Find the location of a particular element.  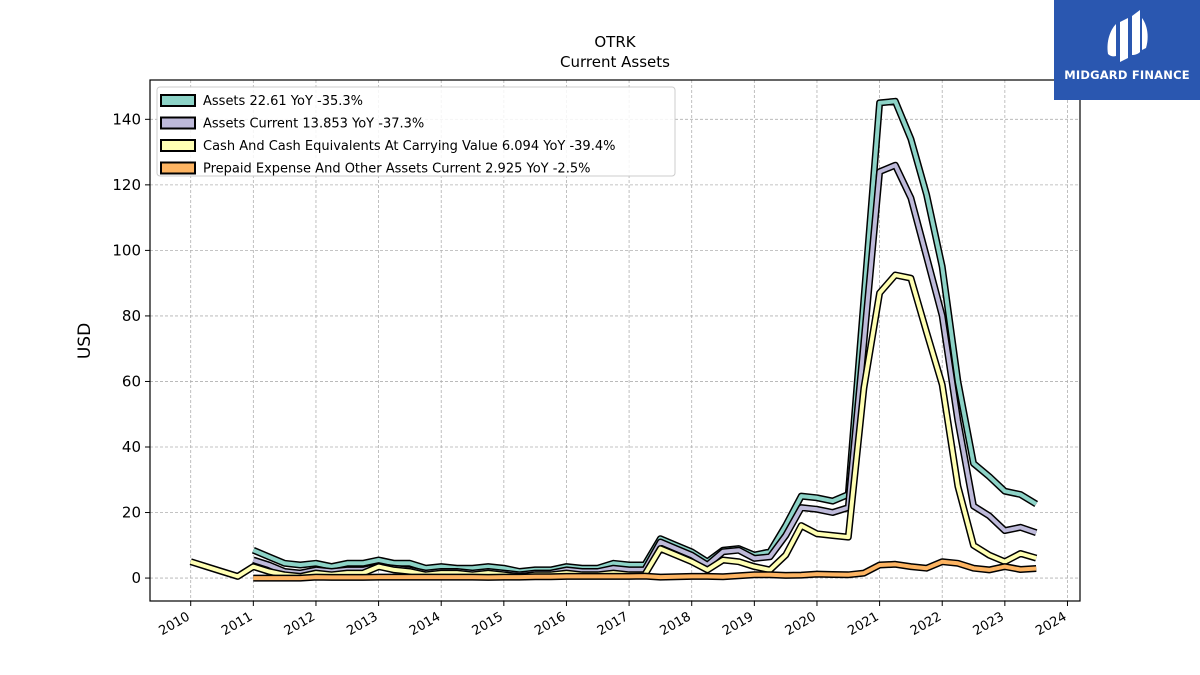

x-tick-label: 2010 is located at coordinates (175, 624).